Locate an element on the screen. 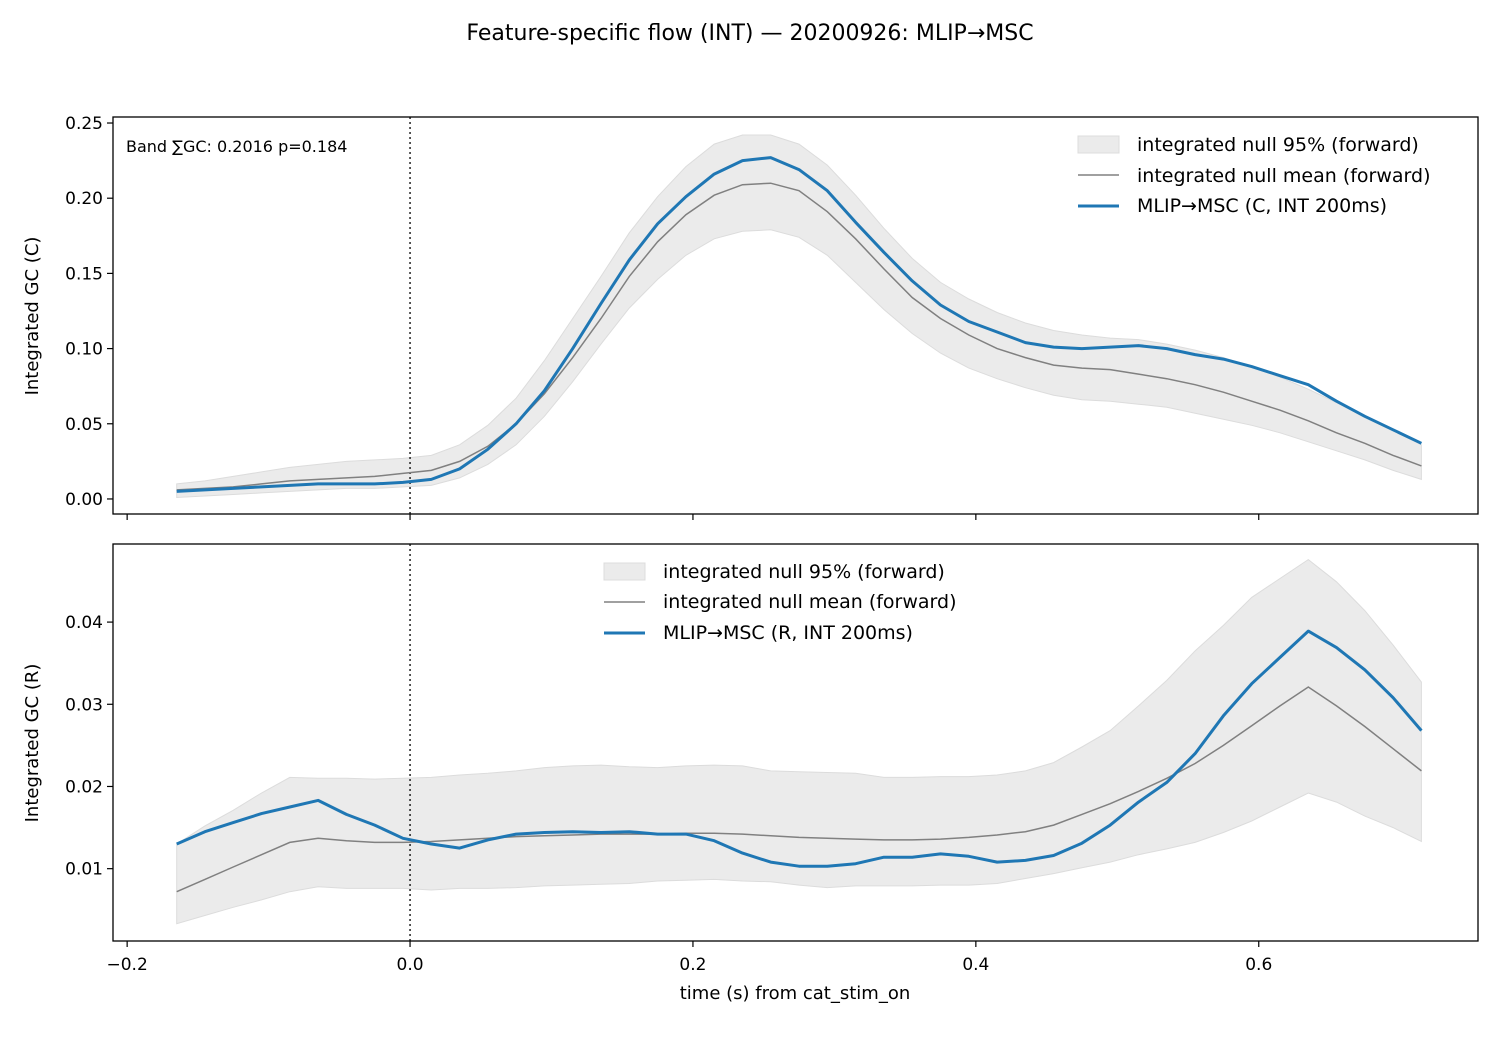  bottom-xtick-label: −0.2 is located at coordinates (127, 965).